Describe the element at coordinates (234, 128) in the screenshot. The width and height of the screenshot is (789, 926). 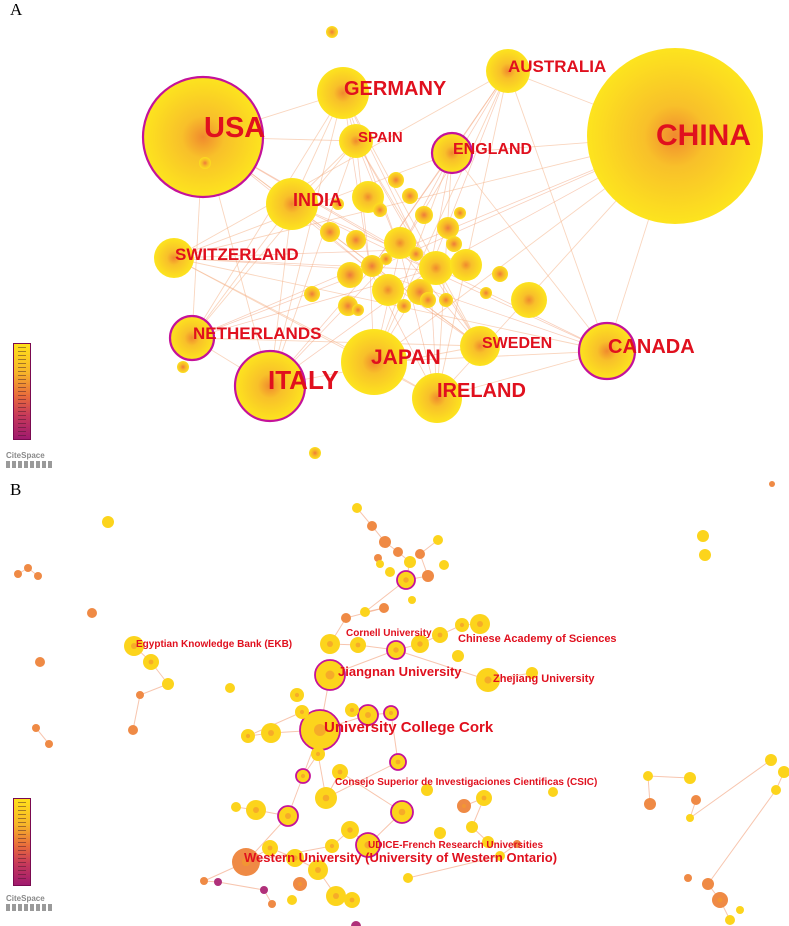
I see `country-label-usa: USA` at that location.